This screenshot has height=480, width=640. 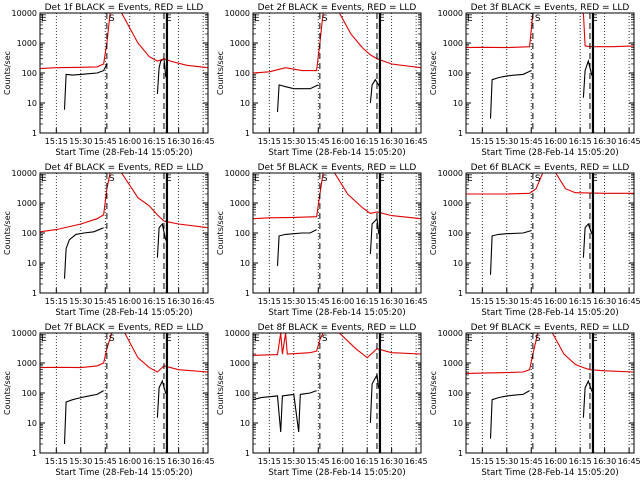 I want to click on panel-title: Det 7f BLACK = Events, RED = LLD, so click(x=124, y=328).